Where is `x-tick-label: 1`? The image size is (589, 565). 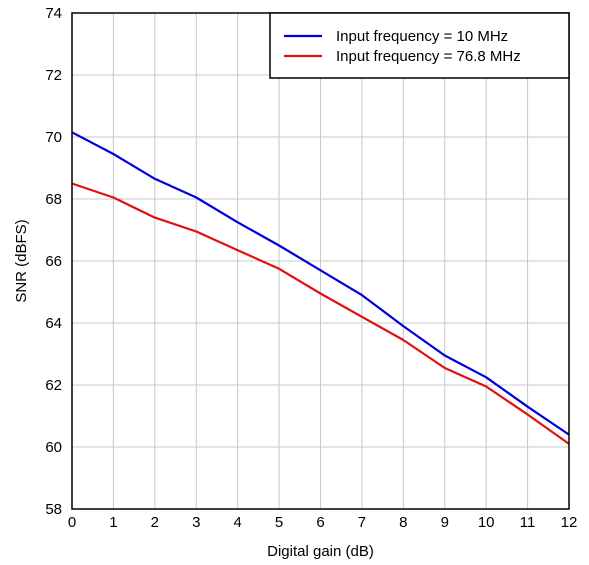
x-tick-label: 1 is located at coordinates (113, 522).